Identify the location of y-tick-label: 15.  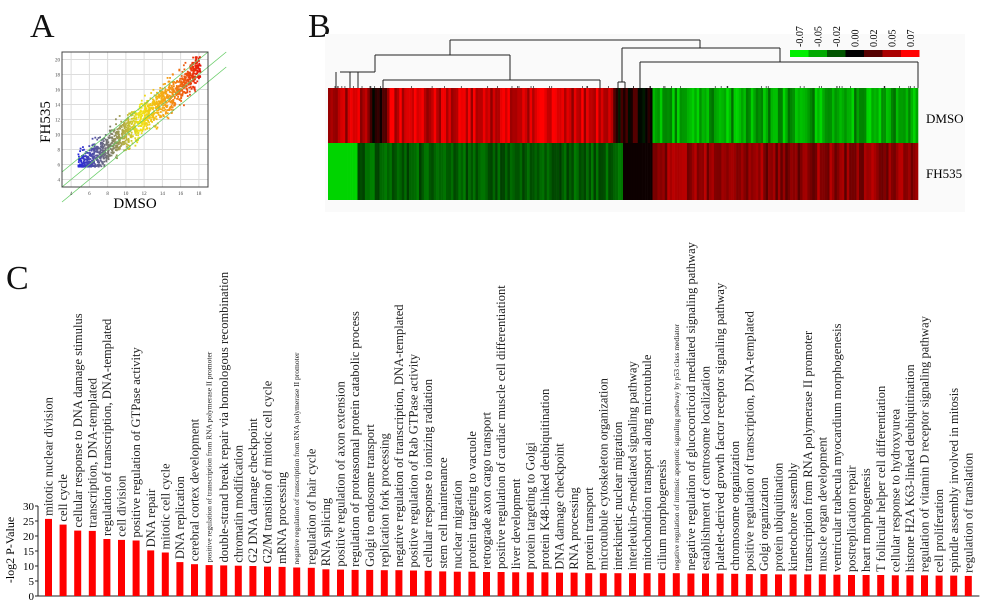
(29, 552).